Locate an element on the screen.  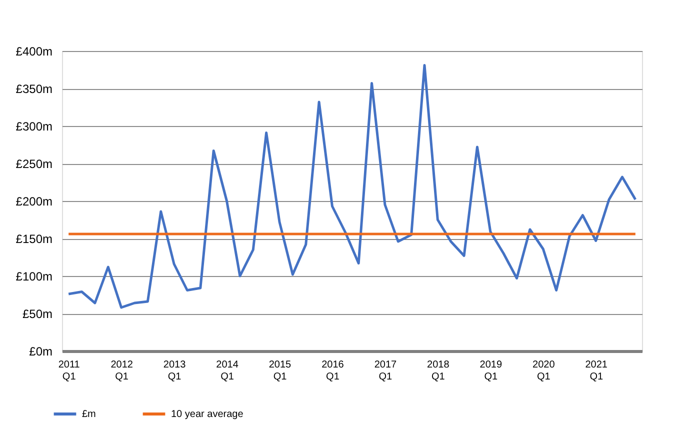
x-tick-label: 2013 Q1 is located at coordinates (174, 371).